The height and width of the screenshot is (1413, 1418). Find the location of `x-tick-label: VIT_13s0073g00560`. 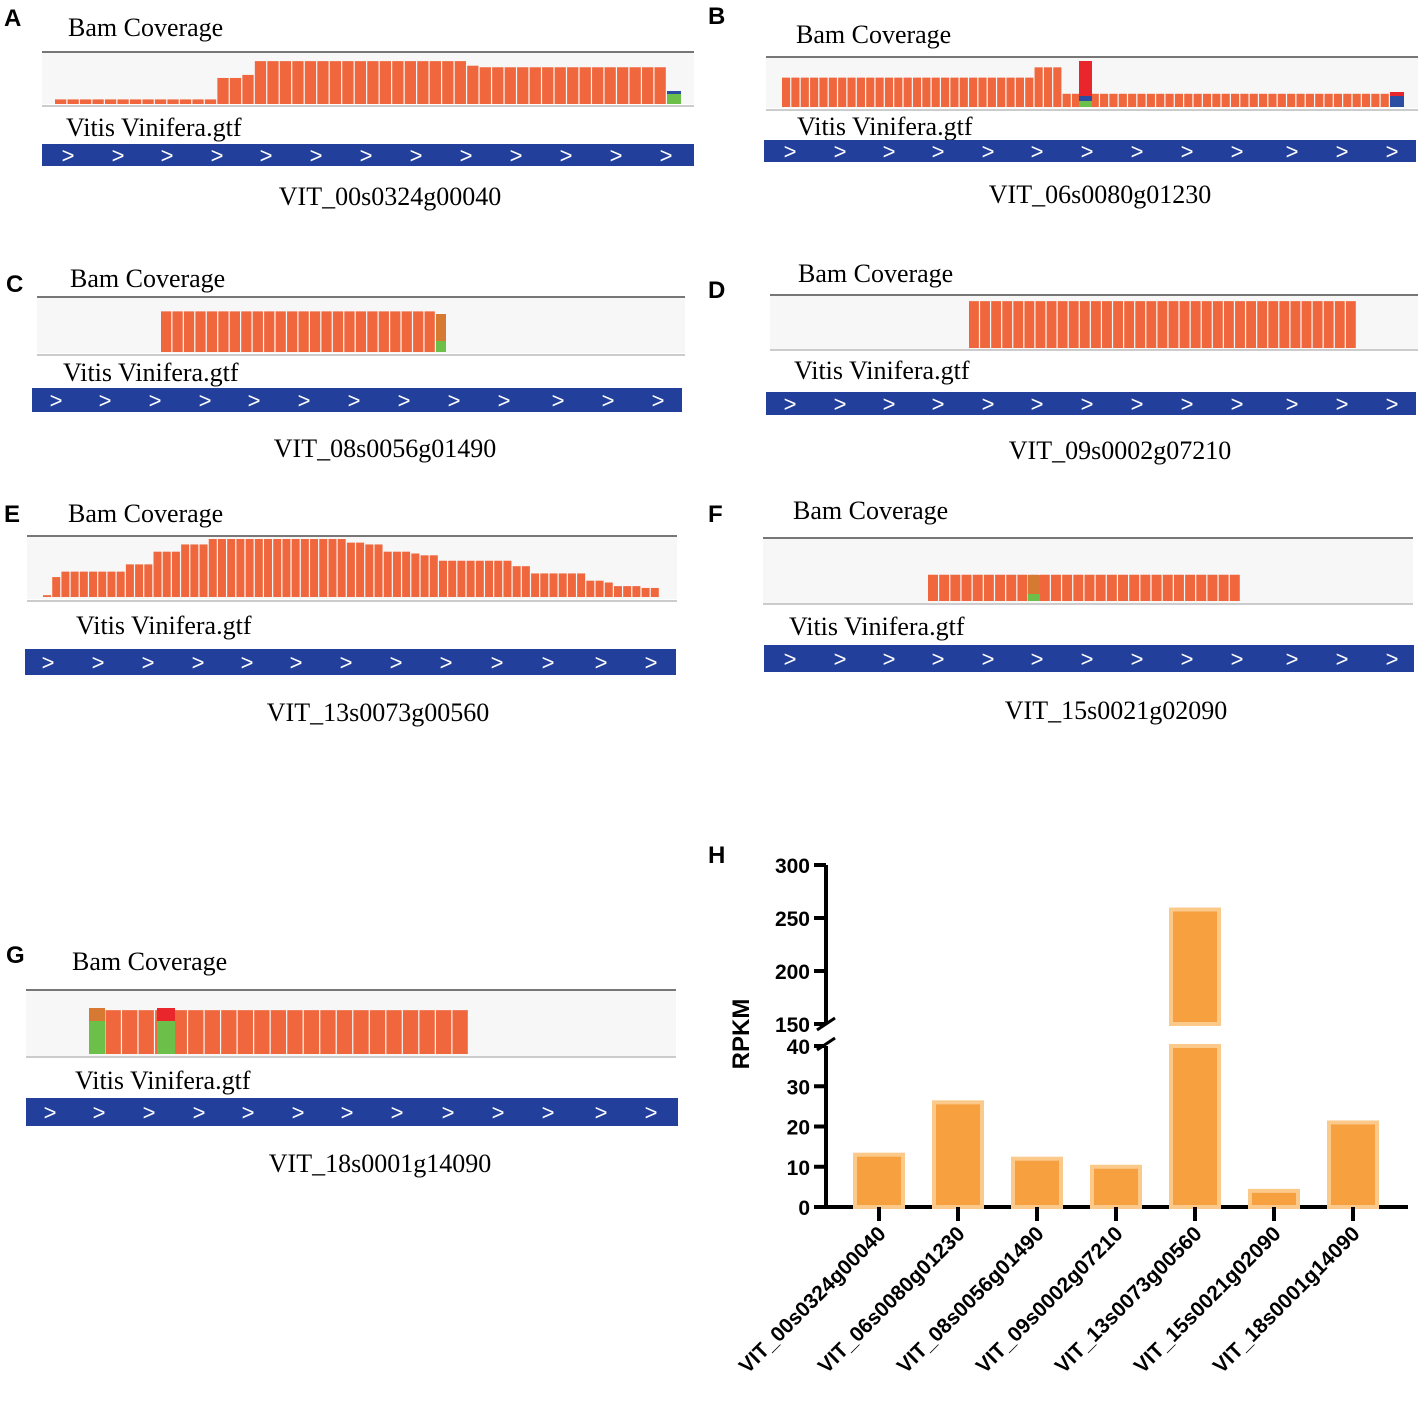

x-tick-label: VIT_13s0073g00560 is located at coordinates (1129, 1300).